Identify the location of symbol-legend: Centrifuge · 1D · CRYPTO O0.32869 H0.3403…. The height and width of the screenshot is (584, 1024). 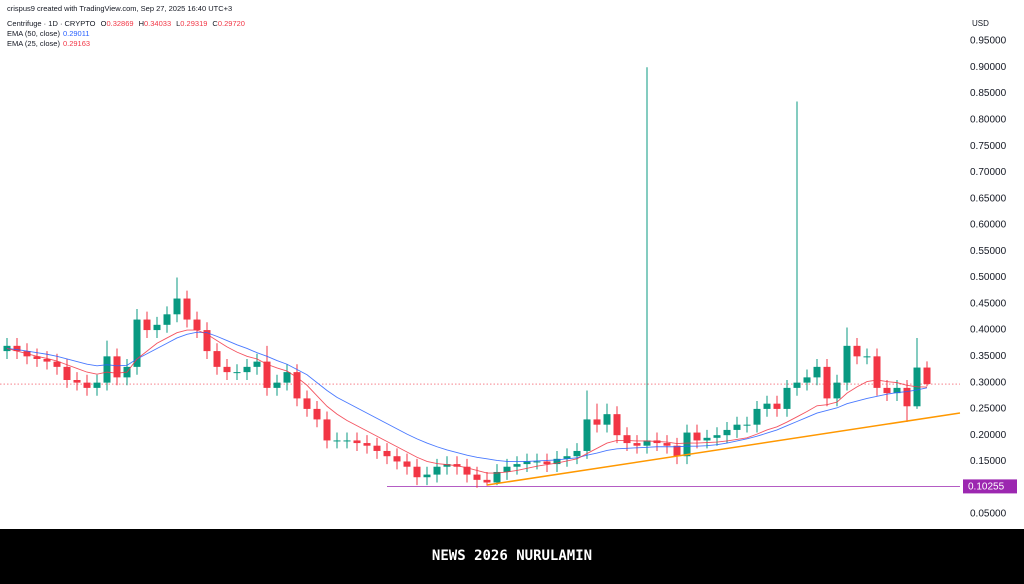
(128, 23).